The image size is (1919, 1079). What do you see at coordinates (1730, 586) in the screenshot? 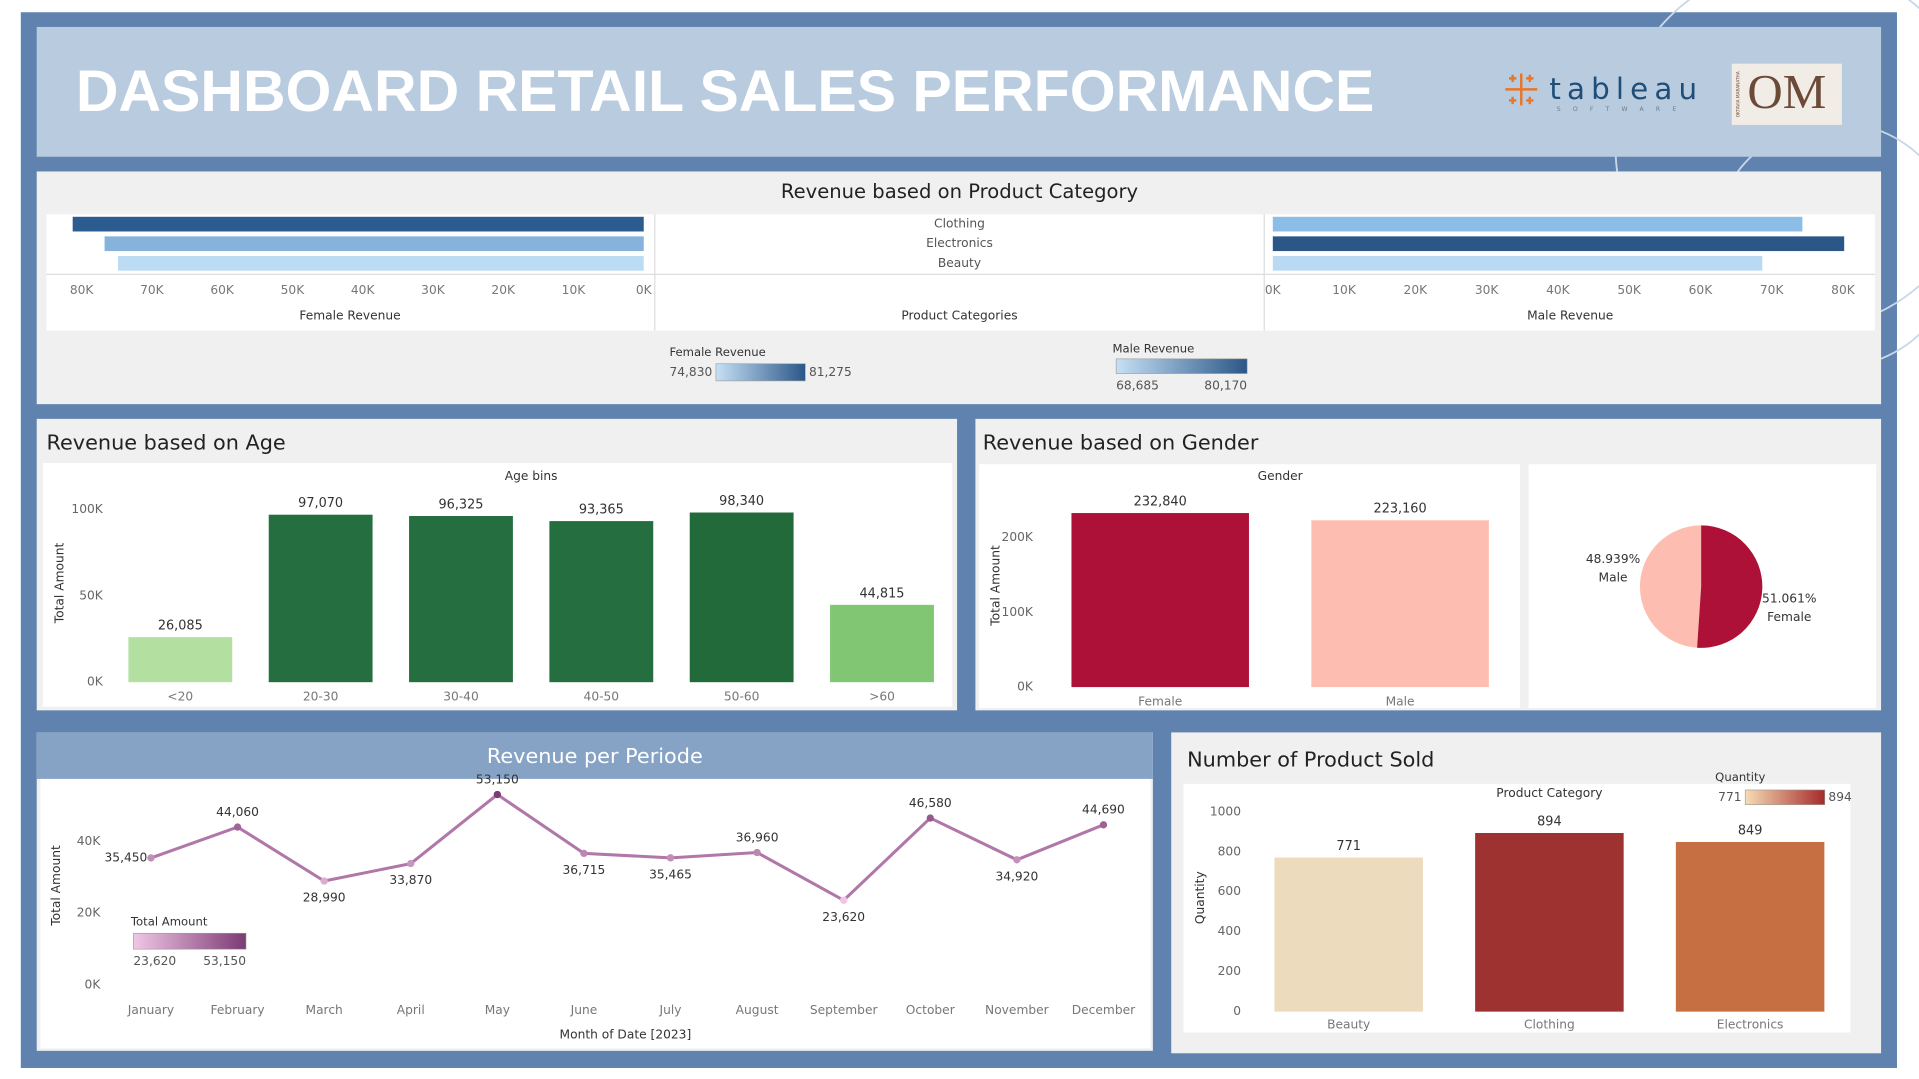
I see `pie-slice` at bounding box center [1730, 586].